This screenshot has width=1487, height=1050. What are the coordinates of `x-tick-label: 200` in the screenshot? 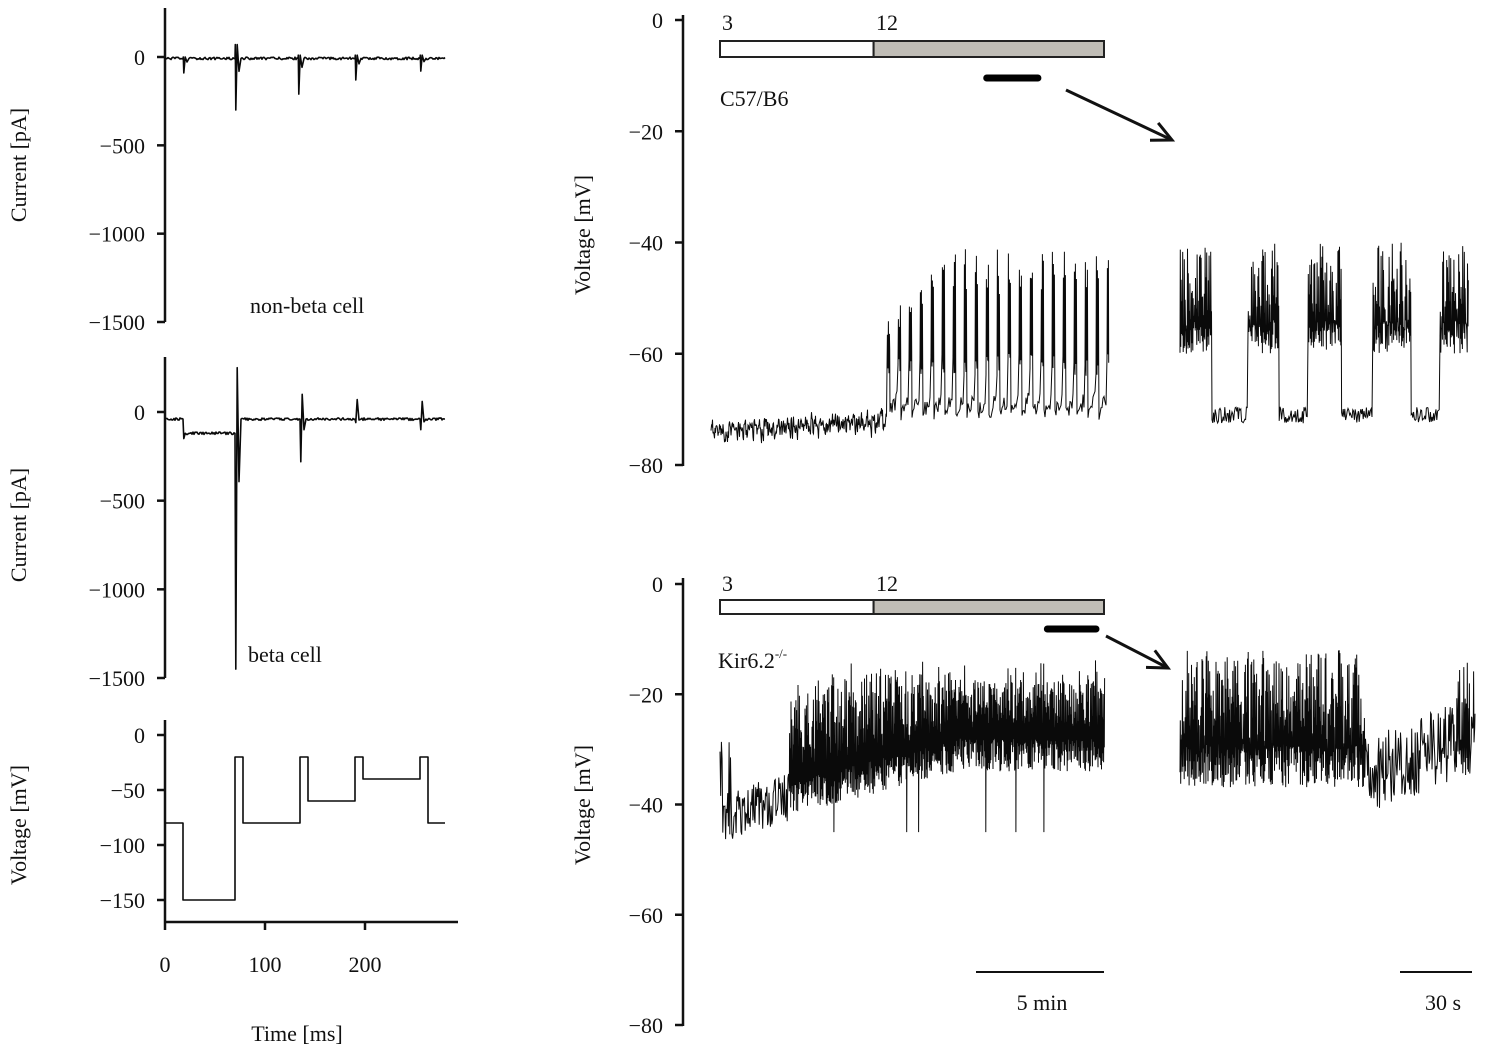 It's located at (365, 964).